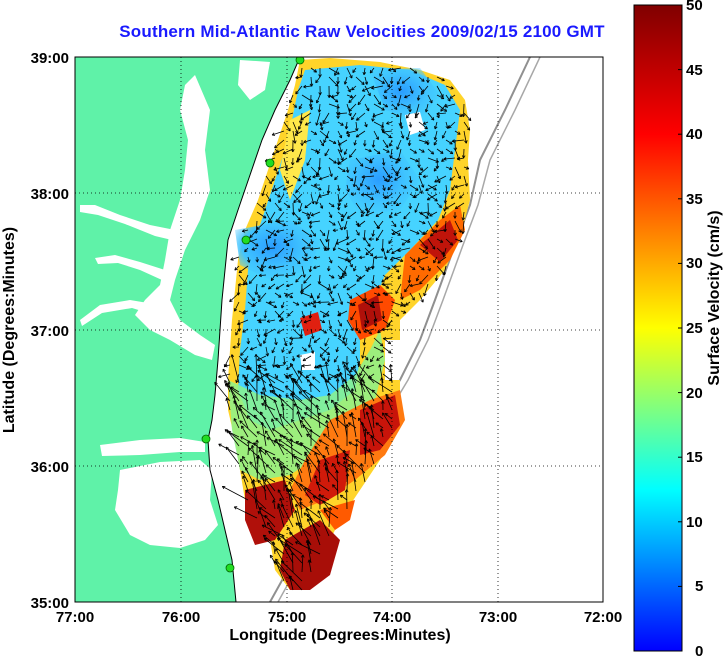  What do you see at coordinates (392, 617) in the screenshot?
I see `x-tick-label: 74:00` at bounding box center [392, 617].